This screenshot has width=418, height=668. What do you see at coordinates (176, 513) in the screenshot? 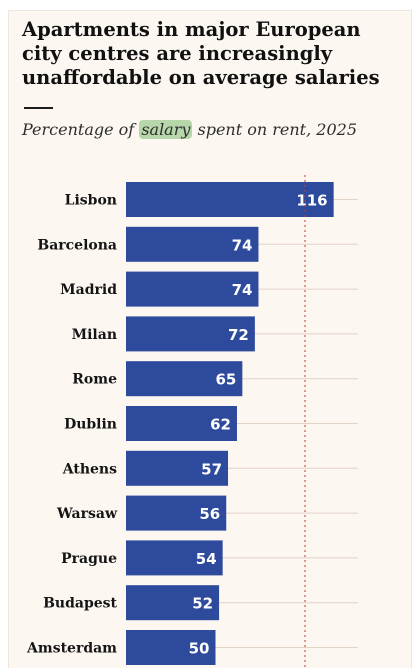
I see `bar-warsaw` at bounding box center [176, 513].